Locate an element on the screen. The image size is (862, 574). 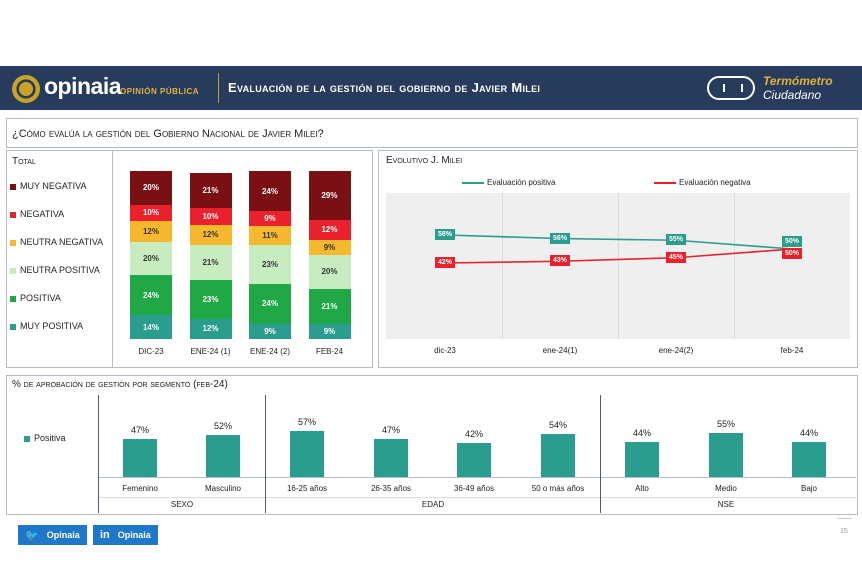
linkedin-button: in Opinaia is located at coordinates (125, 535).